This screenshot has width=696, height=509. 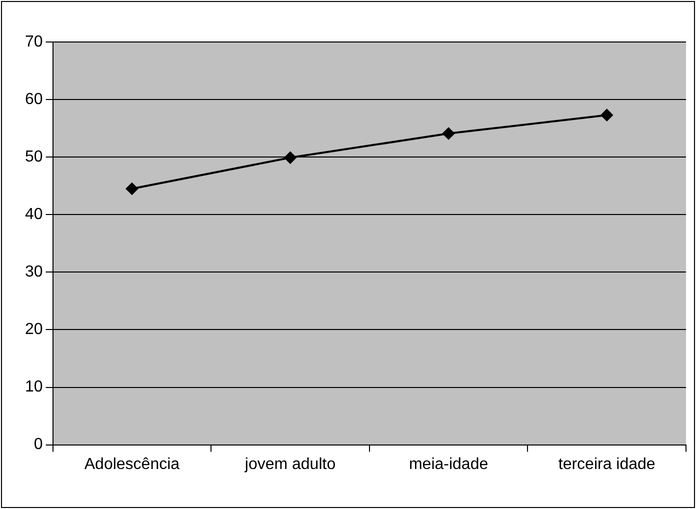 What do you see at coordinates (34, 99) in the screenshot?
I see `y-tick-label: 60` at bounding box center [34, 99].